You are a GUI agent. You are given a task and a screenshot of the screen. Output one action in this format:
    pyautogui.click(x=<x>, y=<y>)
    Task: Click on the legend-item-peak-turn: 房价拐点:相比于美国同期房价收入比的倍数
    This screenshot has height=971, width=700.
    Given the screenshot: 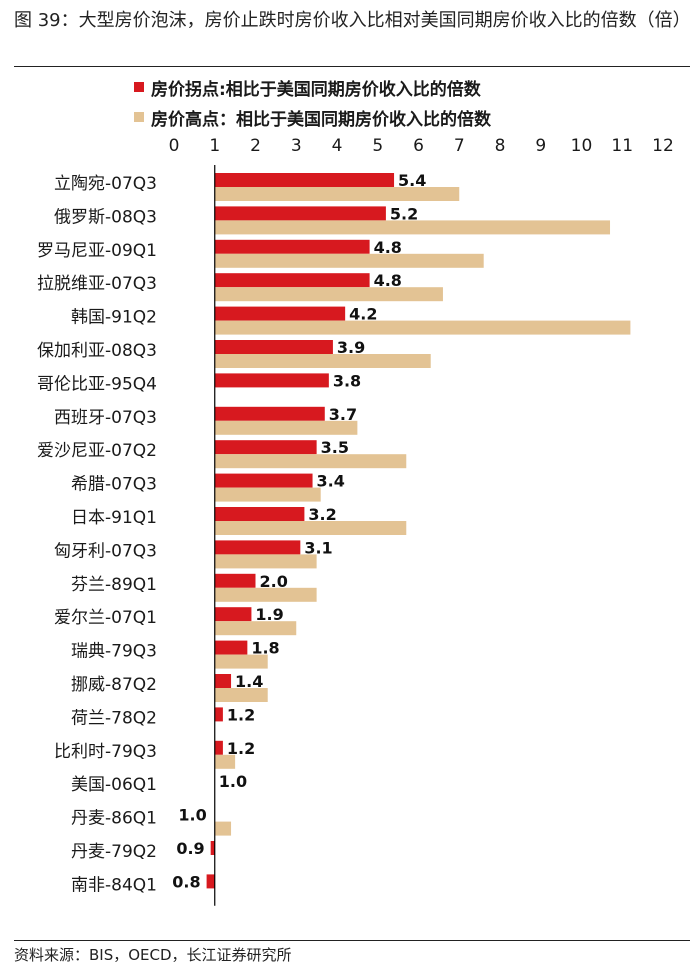 What is the action you would take?
    pyautogui.click(x=312, y=87)
    